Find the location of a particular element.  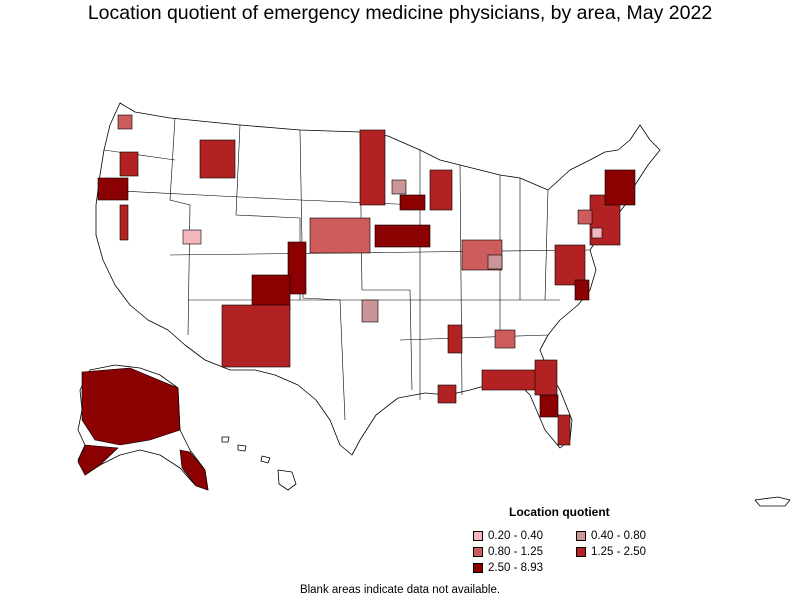

legend-label: 2.50 - 8.93 is located at coordinates (515, 568).